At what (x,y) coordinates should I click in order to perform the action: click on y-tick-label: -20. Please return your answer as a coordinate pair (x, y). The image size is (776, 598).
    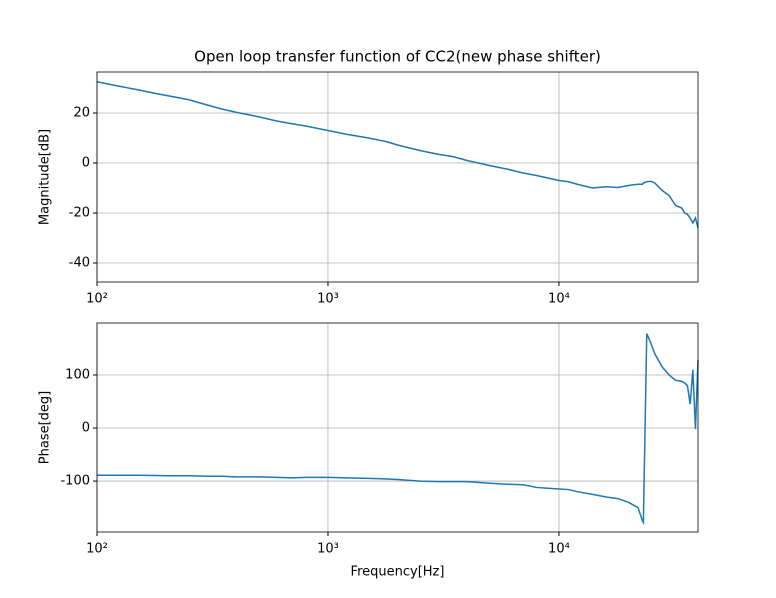
    Looking at the image, I should click on (79, 213).